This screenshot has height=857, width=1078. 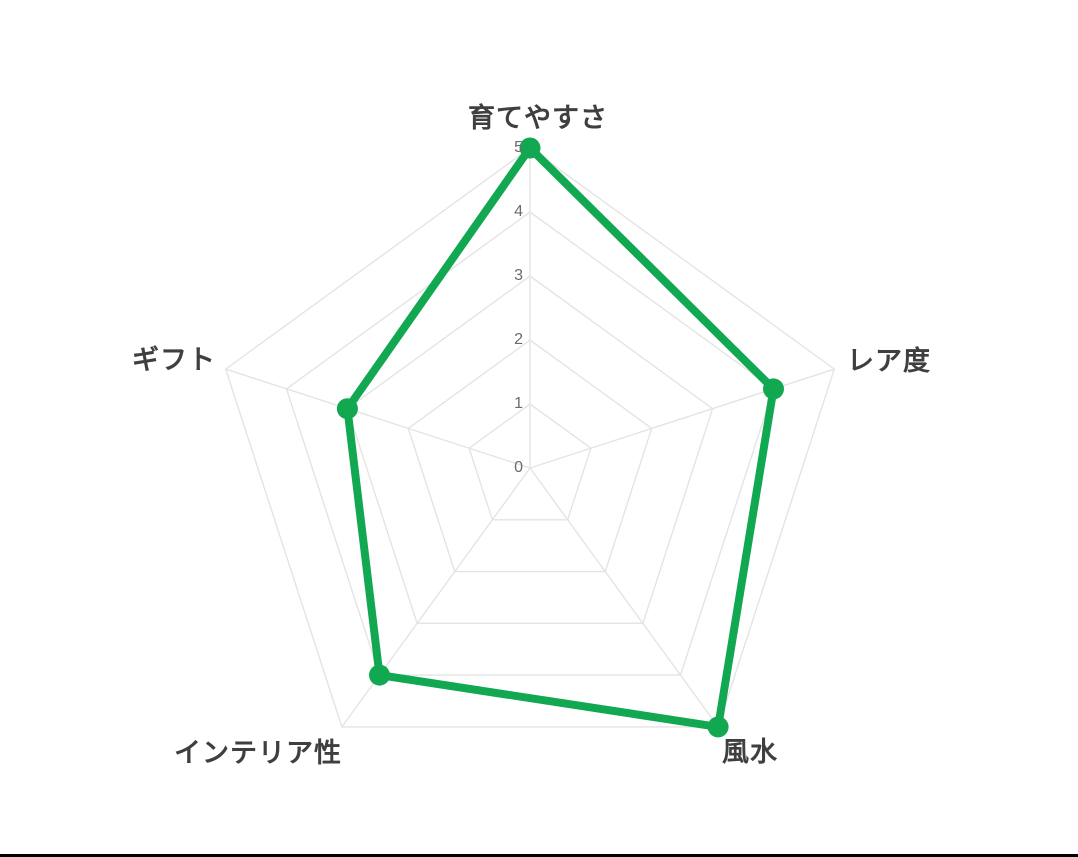 I want to click on axis-label-fengshui: 風水, so click(x=750, y=752).